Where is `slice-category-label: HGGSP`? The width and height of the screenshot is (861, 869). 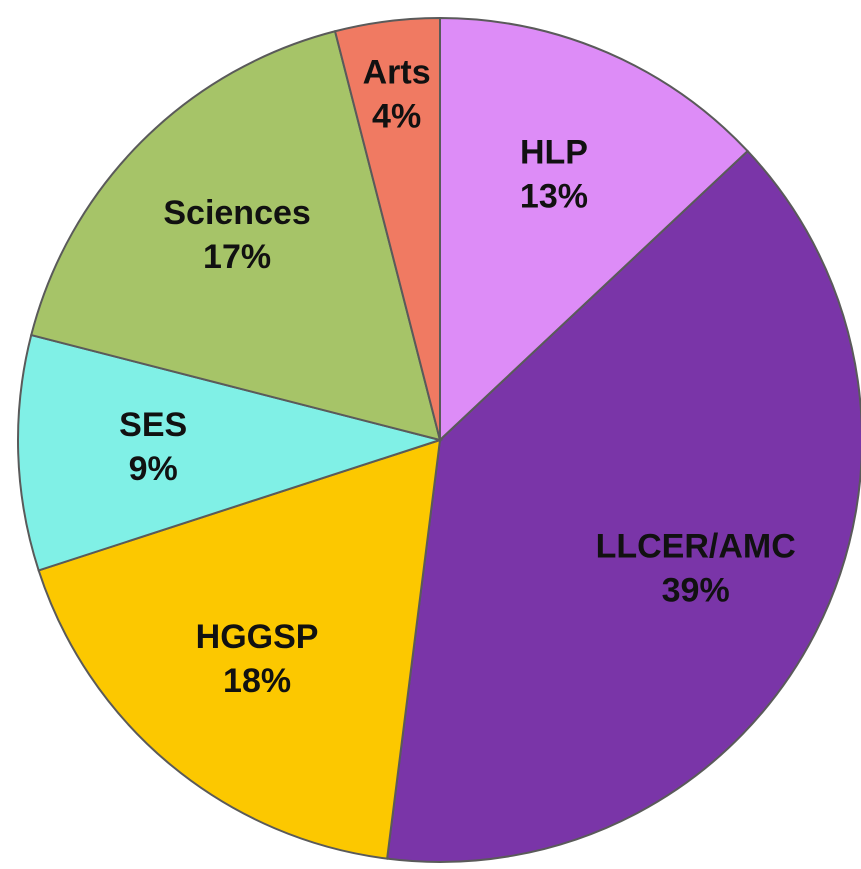 slice-category-label: HGGSP is located at coordinates (257, 637).